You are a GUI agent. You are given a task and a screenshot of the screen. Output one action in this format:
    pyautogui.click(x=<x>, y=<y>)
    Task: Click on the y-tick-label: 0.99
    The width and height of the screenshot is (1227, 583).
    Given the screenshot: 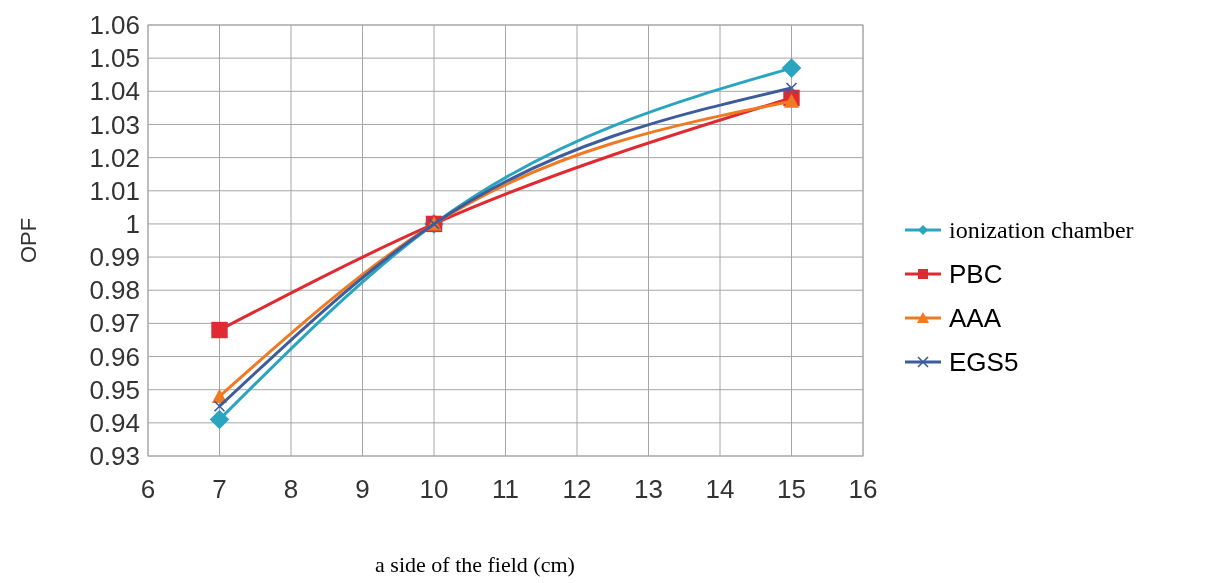 What is the action you would take?
    pyautogui.click(x=114, y=257)
    